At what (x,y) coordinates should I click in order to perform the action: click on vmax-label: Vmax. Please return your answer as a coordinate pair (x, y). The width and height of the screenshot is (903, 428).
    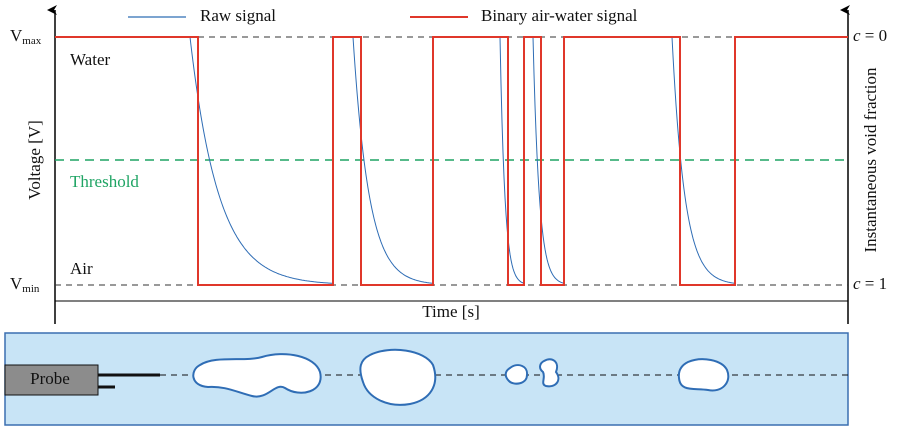
    Looking at the image, I should click on (26, 36).